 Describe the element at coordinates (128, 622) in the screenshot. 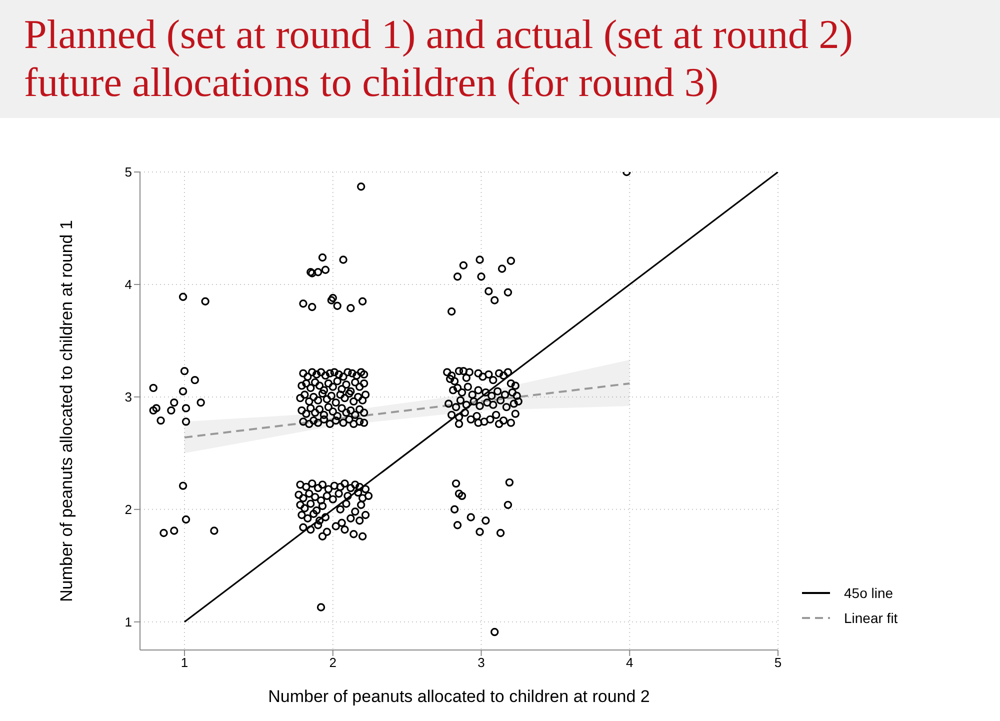

I see `y-tick-label: 1` at that location.